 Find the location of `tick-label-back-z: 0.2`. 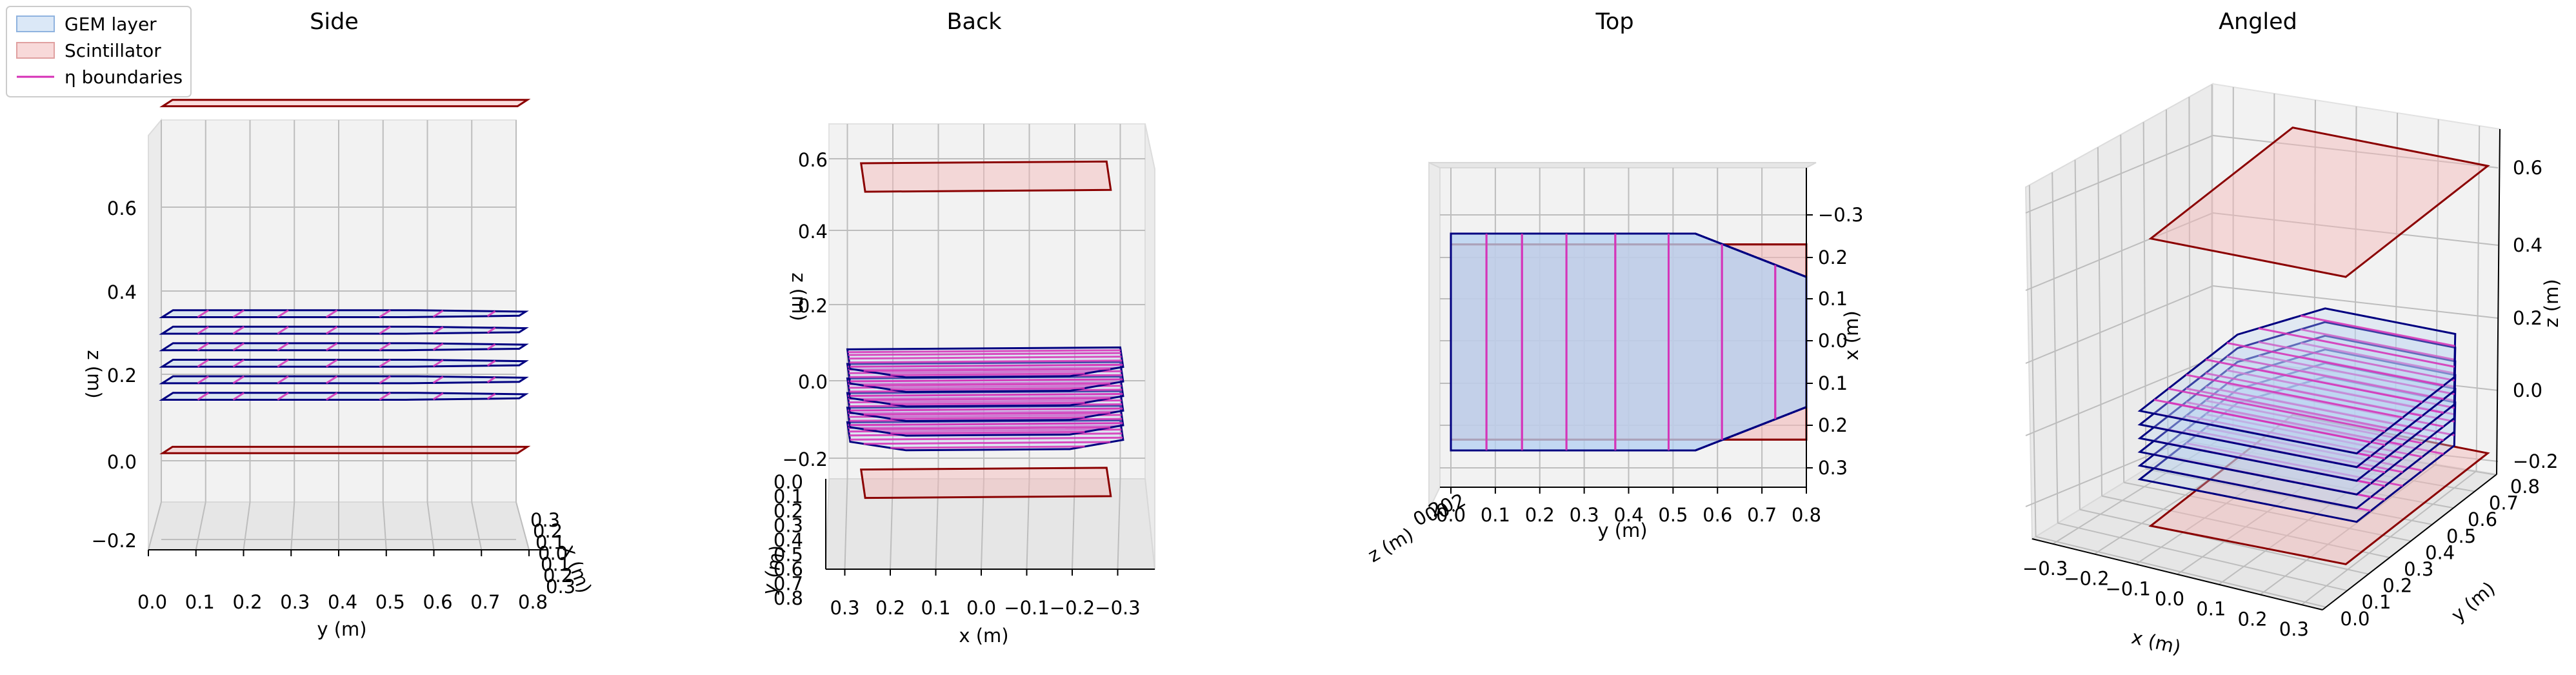

tick-label-back-z: 0.2 is located at coordinates (813, 306).